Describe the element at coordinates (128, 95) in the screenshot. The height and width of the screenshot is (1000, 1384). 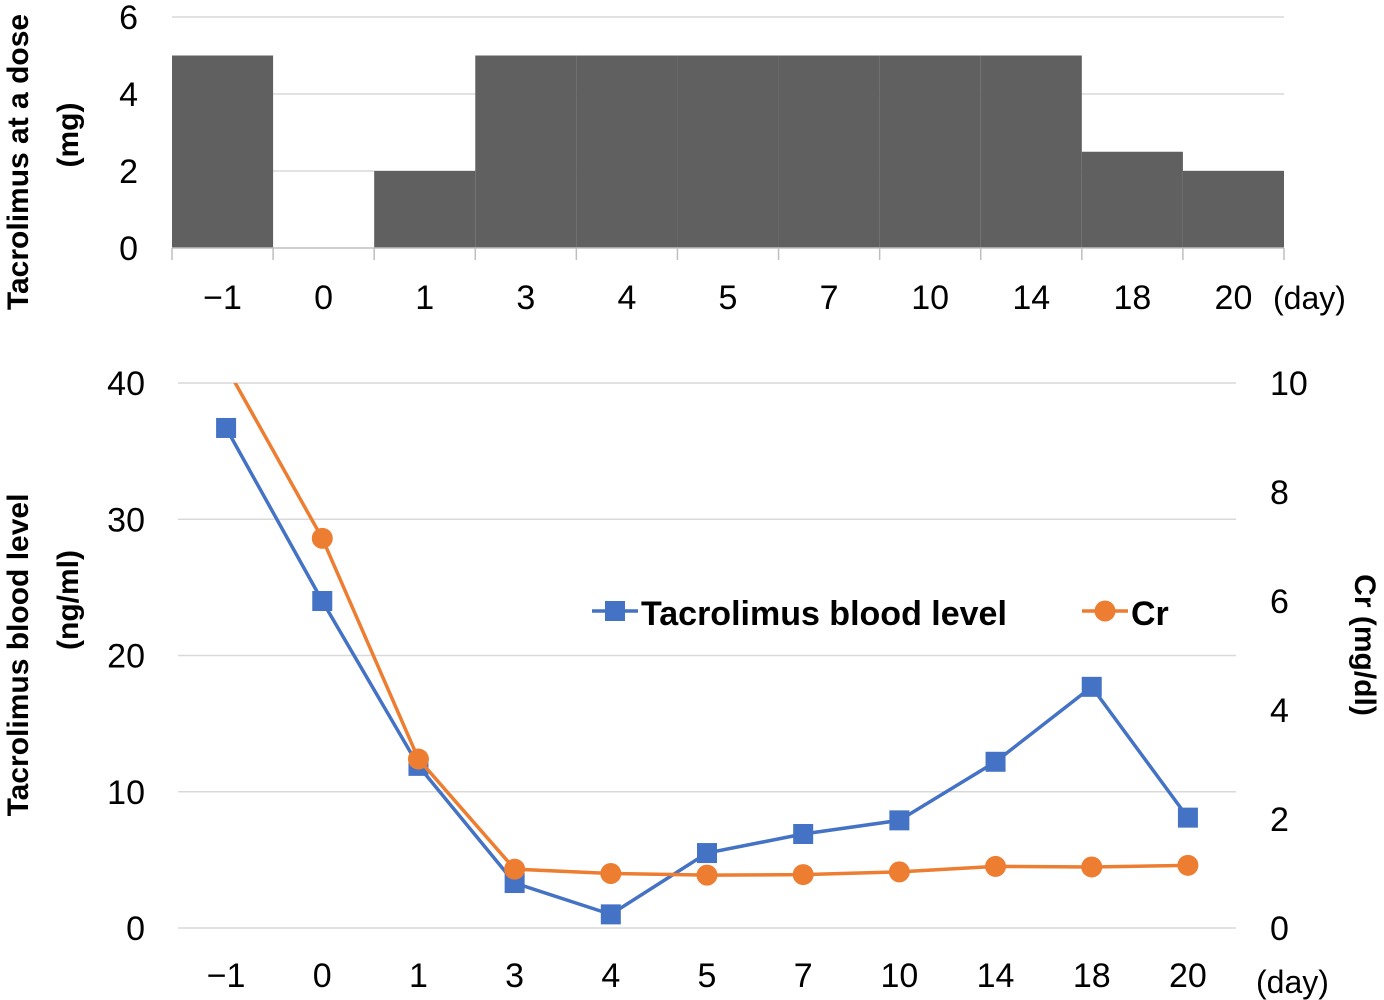
I see `y-tick-label: 4` at that location.